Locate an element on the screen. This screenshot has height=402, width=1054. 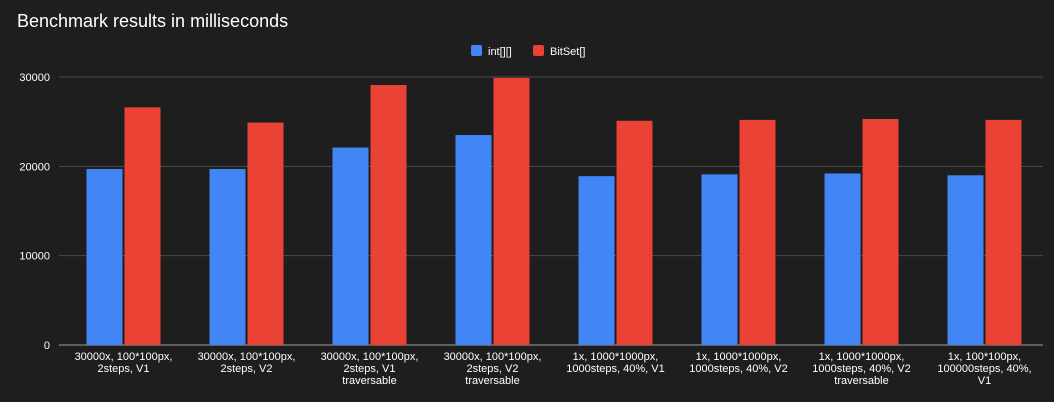
legend-item-int: int[][] is located at coordinates (491, 51).